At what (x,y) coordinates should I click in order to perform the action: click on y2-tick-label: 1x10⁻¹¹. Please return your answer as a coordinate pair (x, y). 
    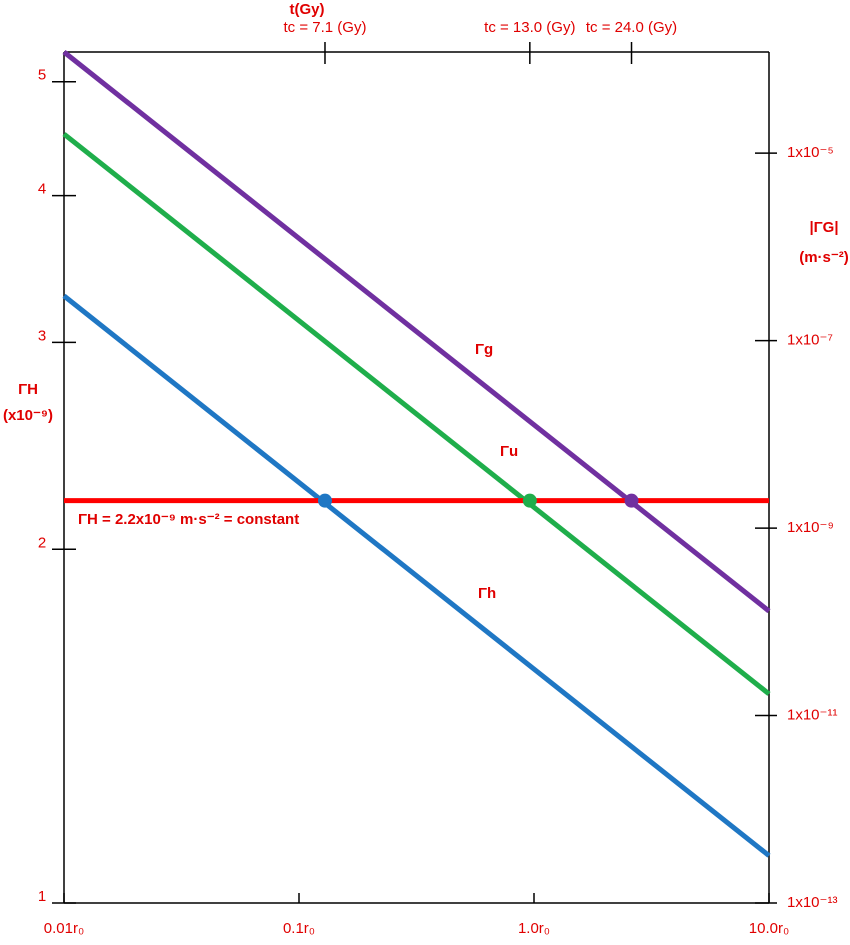
    Looking at the image, I should click on (812, 715).